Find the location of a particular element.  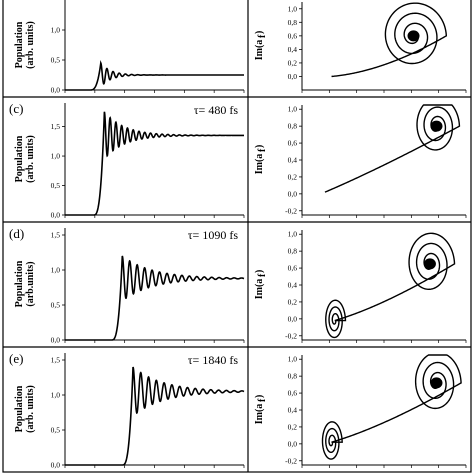

population-panel-b-left: 0,0 0,5 1,0 Population (arb. units) is located at coordinates (129, 47).